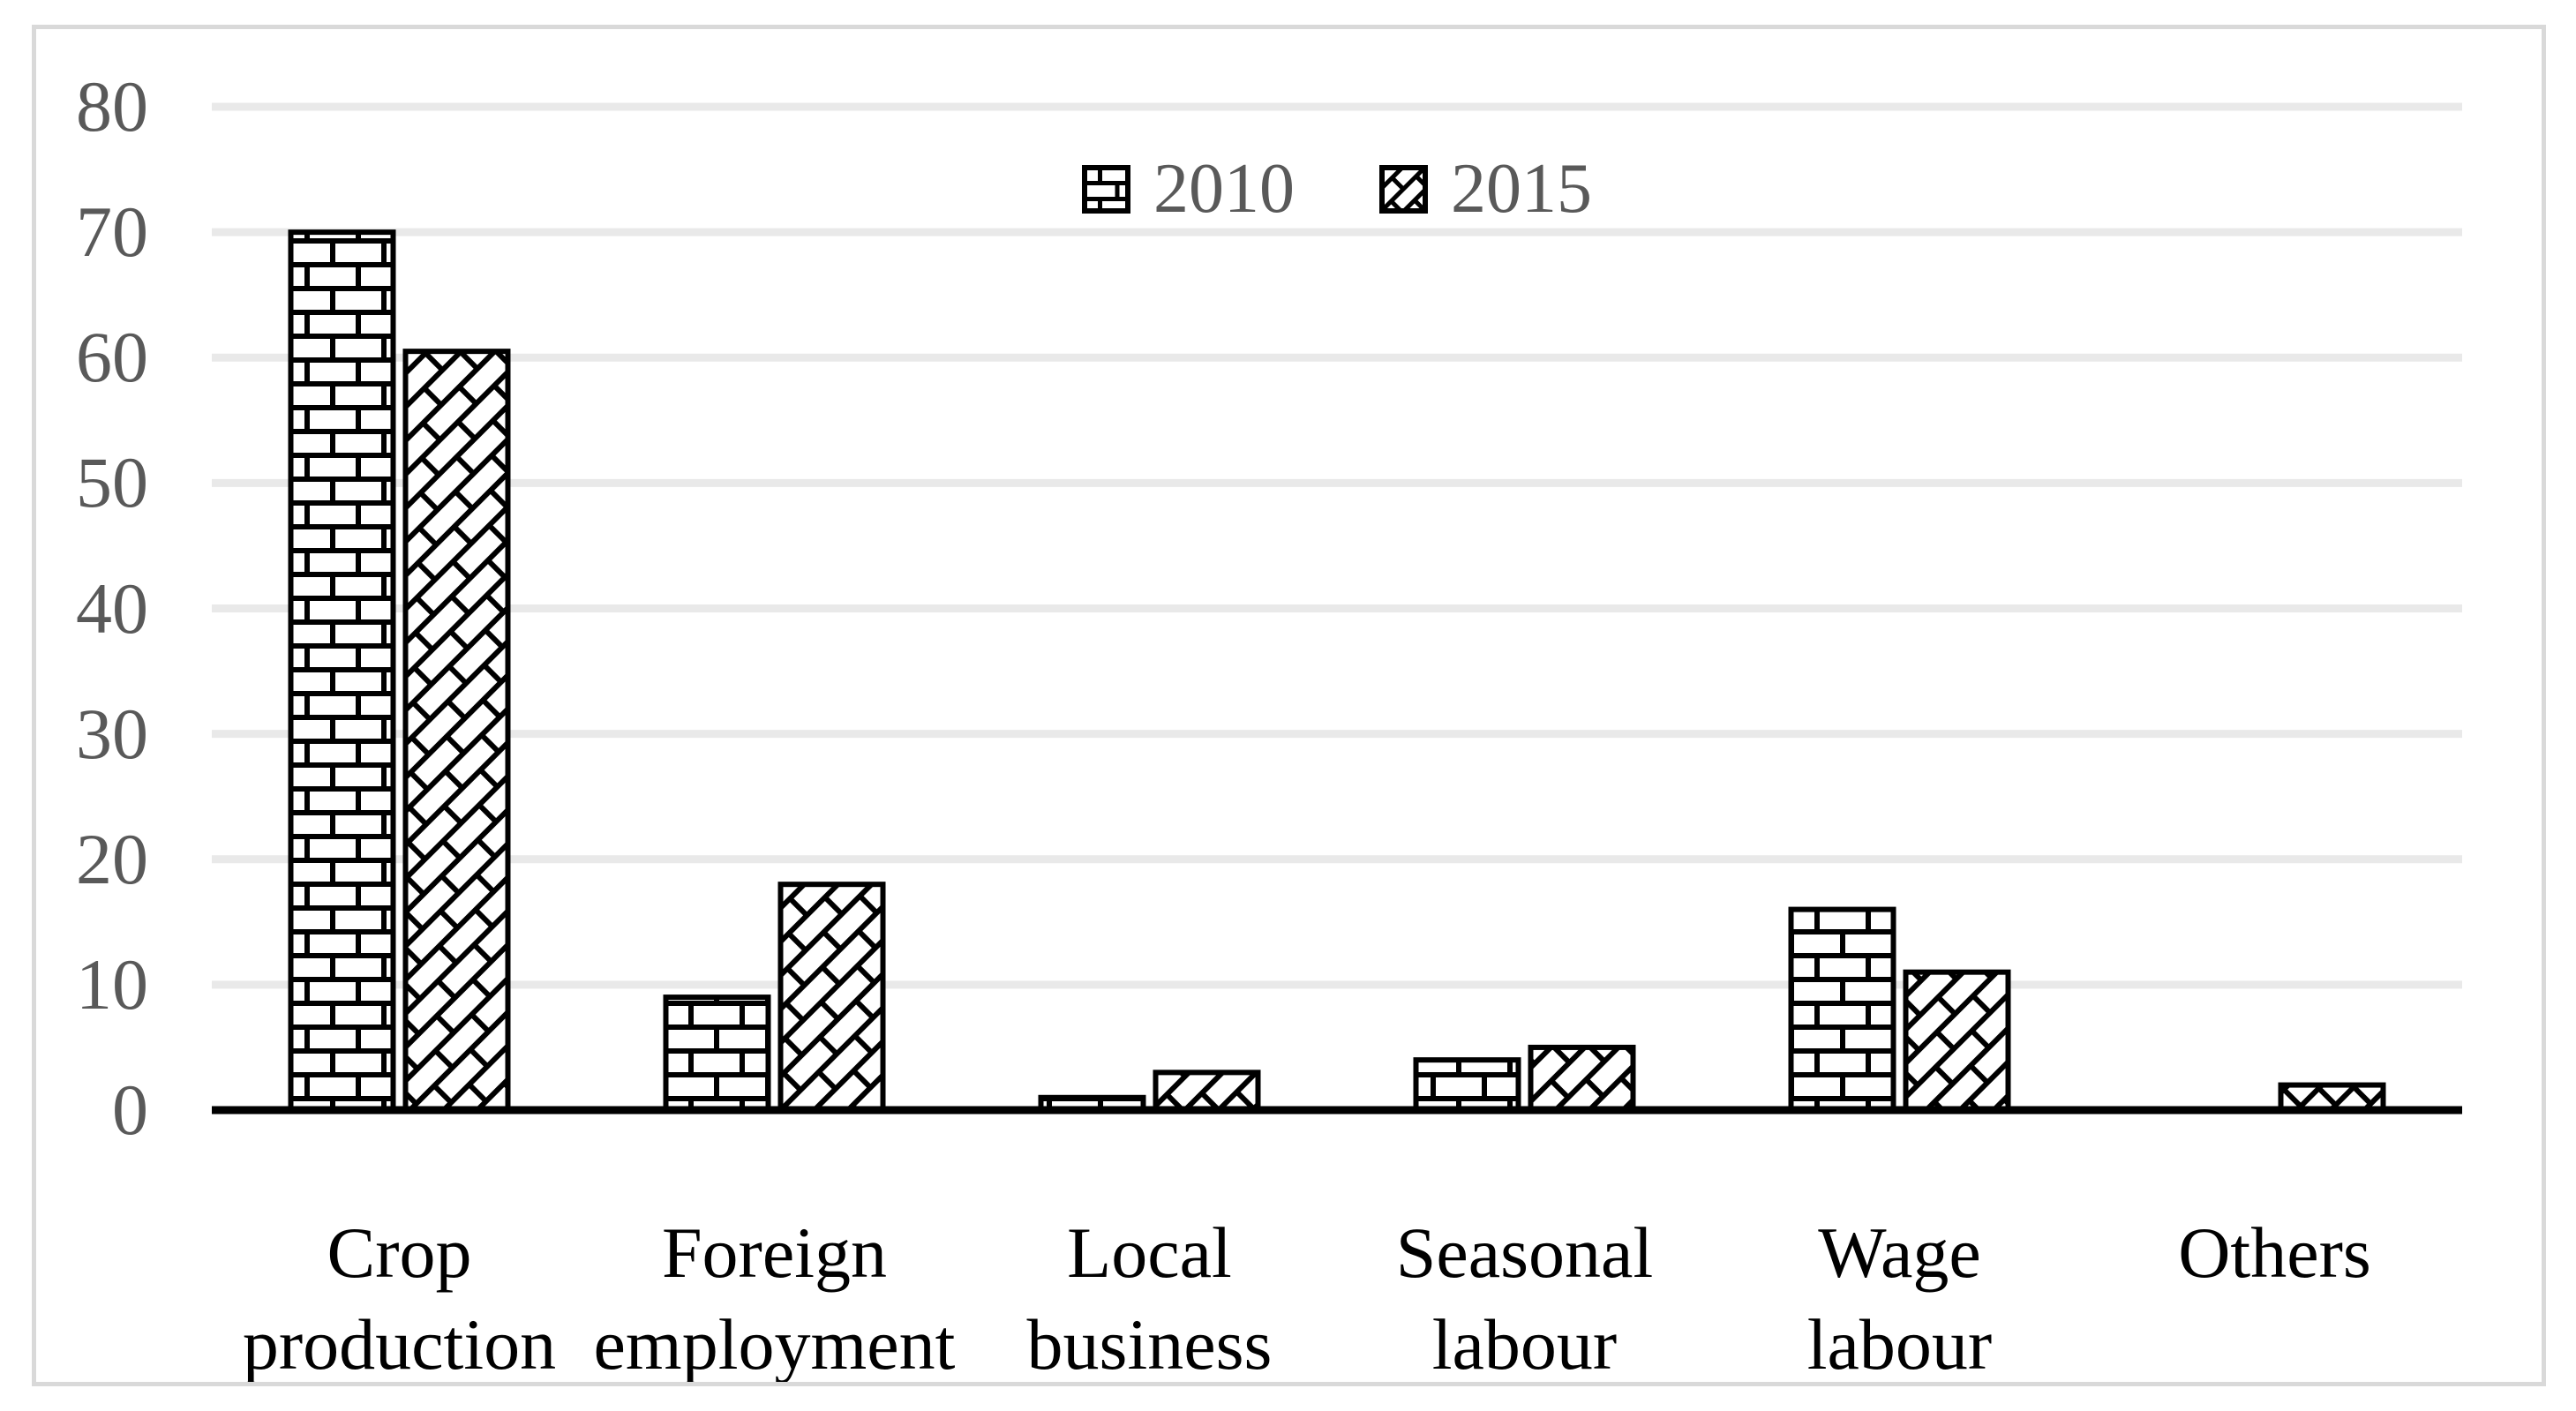 This screenshot has width=2576, height=1411. Describe the element at coordinates (774, 1344) in the screenshot. I see `x-category-label-line: employment` at that location.